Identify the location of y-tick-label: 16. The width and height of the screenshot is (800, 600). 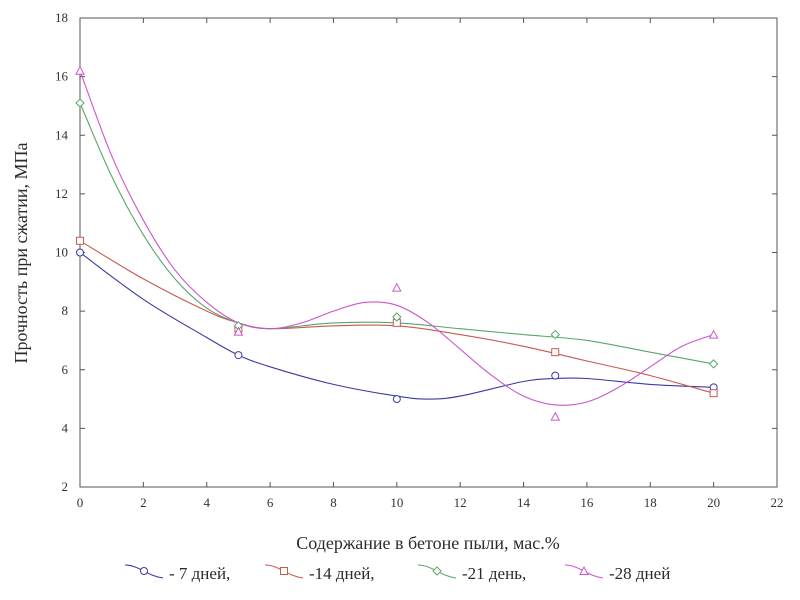
(62, 76).